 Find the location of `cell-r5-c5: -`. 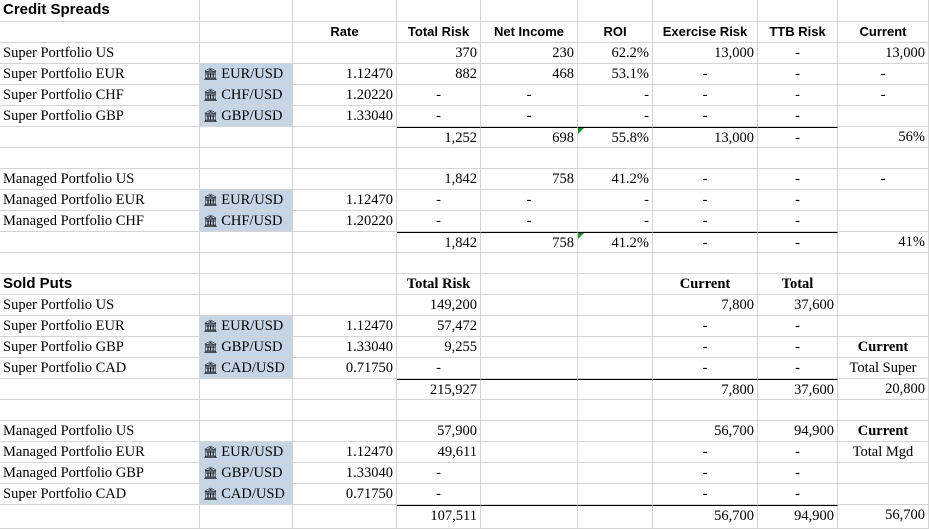

cell-r5-c5: - is located at coordinates (529, 95).